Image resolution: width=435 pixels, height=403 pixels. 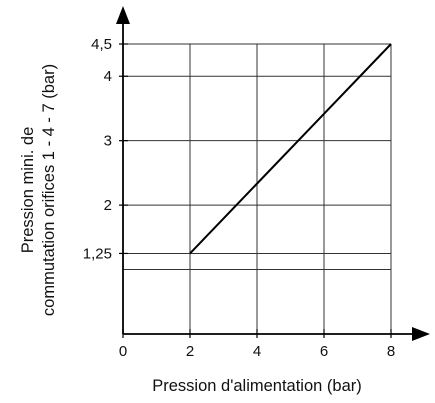 What do you see at coordinates (28, 190) in the screenshot?
I see `y-axis-title-line-1: Pression mini. de` at bounding box center [28, 190].